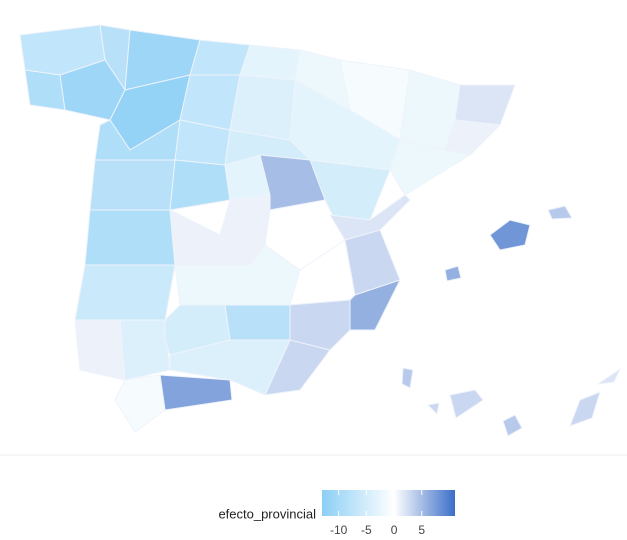 The width and height of the screenshot is (627, 540). Describe the element at coordinates (421, 530) in the screenshot. I see `legend-tick-label: 5` at that location.